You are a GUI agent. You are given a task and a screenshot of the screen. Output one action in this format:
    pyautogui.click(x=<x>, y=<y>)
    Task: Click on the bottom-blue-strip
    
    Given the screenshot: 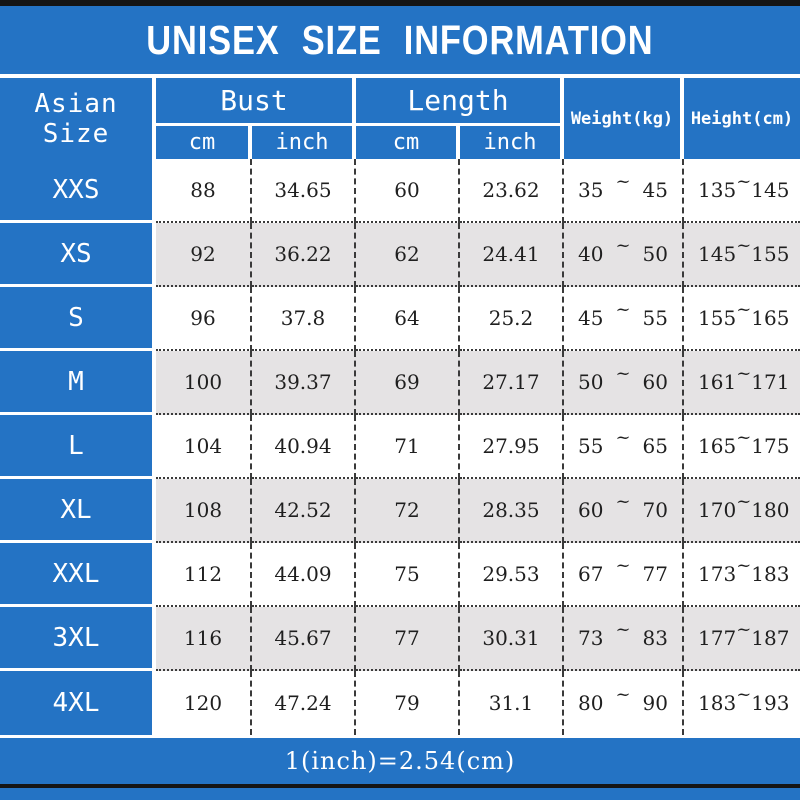 What is the action you would take?
    pyautogui.click(x=400, y=794)
    